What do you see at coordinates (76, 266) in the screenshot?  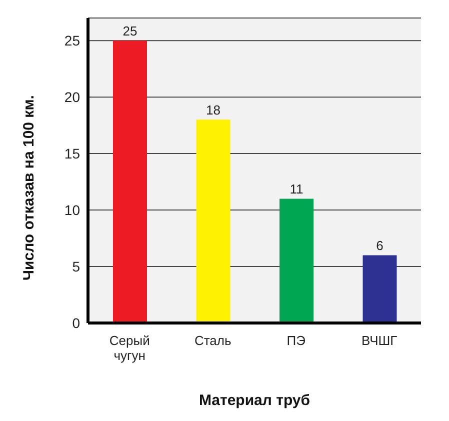 I see `y-tick-label: 5` at bounding box center [76, 266].